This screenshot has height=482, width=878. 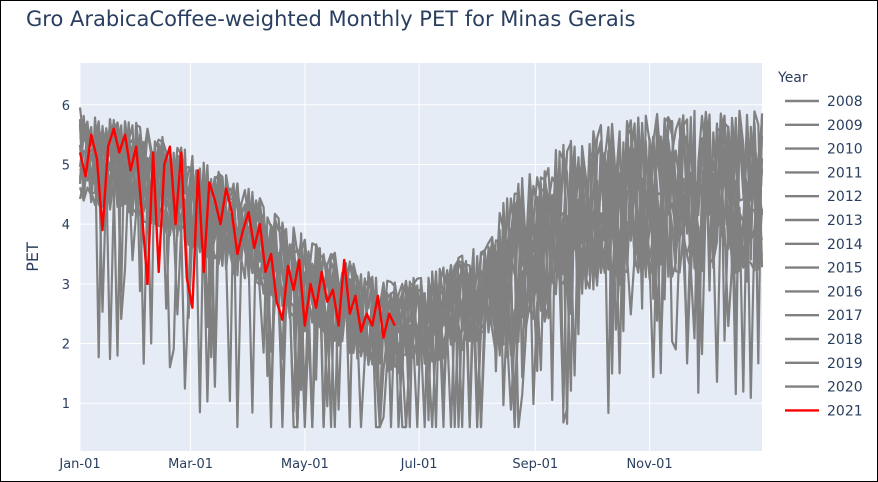 What do you see at coordinates (845, 173) in the screenshot?
I see `legend-label-2011: 2011` at bounding box center [845, 173].